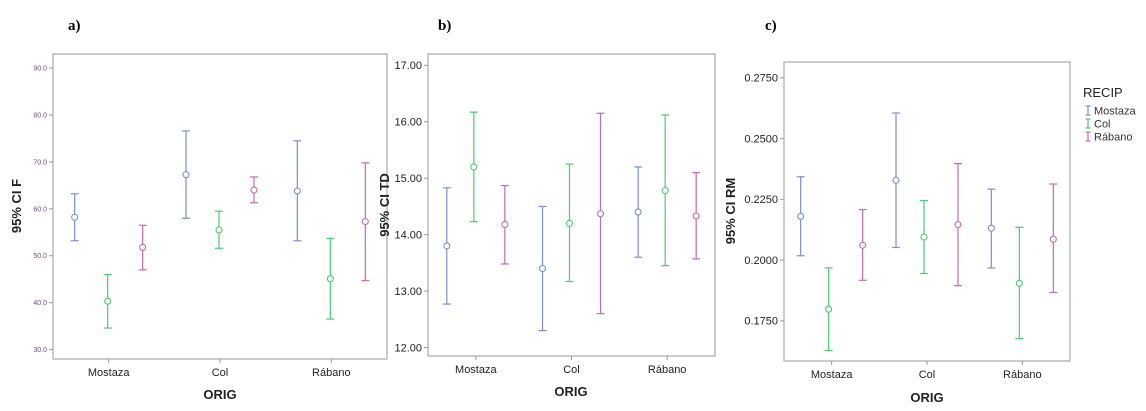 The height and width of the screenshot is (411, 1146). Describe the element at coordinates (16, 206) in the screenshot. I see `panel-a-y-title: 95% CI F` at that location.